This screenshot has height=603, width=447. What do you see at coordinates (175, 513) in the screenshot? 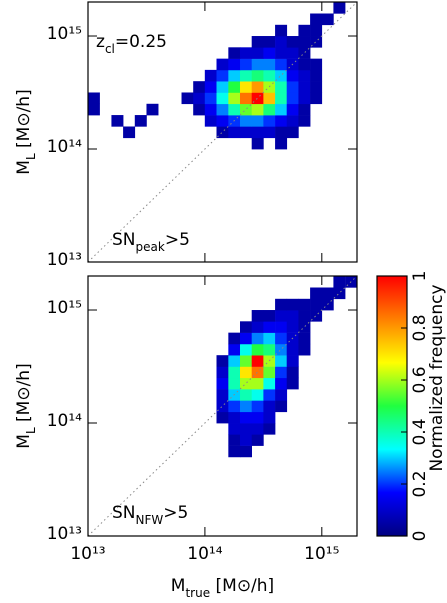
I see `selection-label-rest: >5` at bounding box center [175, 513].